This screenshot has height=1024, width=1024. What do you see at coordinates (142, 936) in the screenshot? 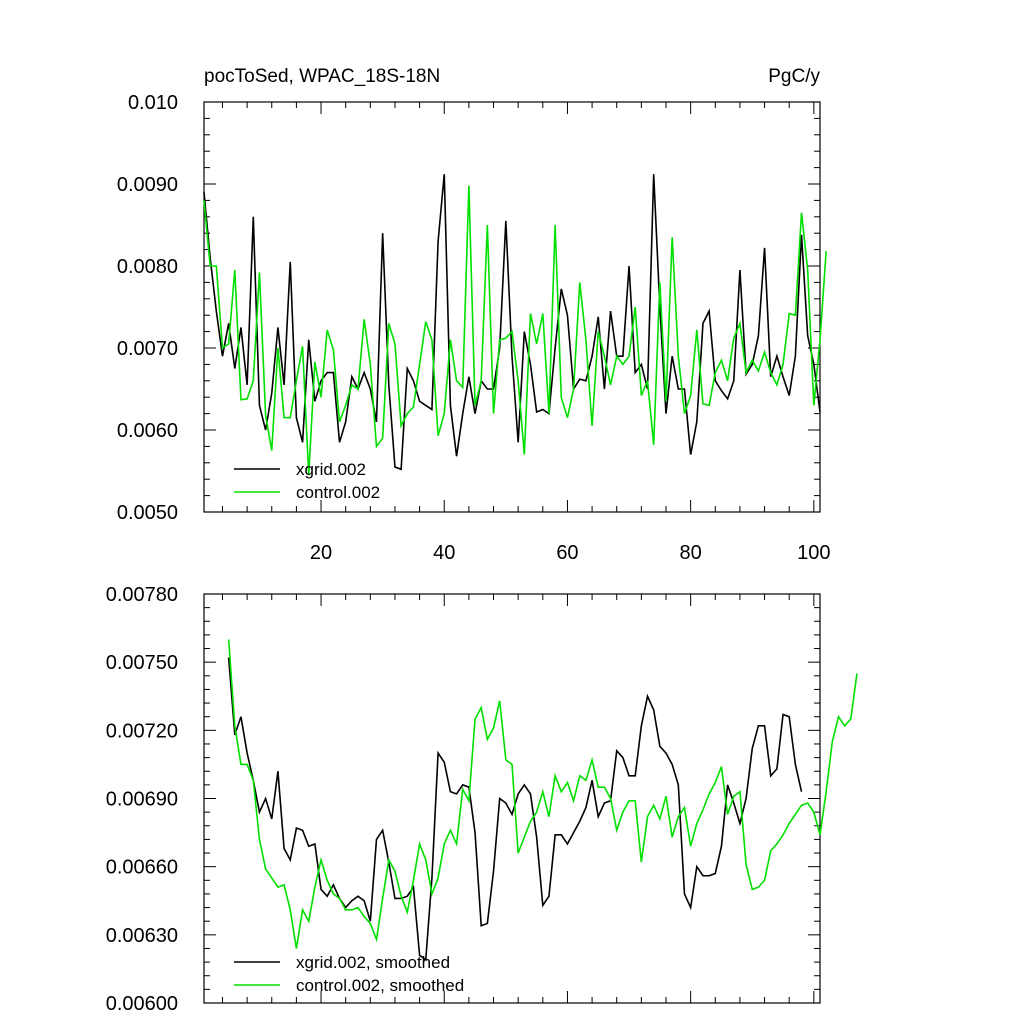
I see `bottom-y-tick-label: 0.00630` at bounding box center [142, 936].